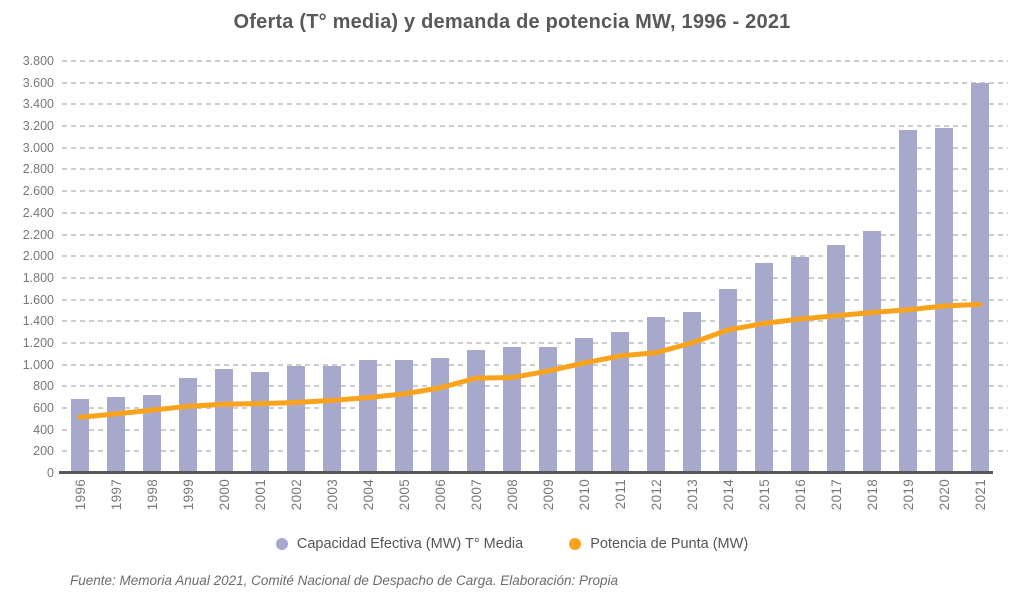 The image size is (1024, 605). What do you see at coordinates (535, 256) in the screenshot?
I see `gridline-2.000` at bounding box center [535, 256].